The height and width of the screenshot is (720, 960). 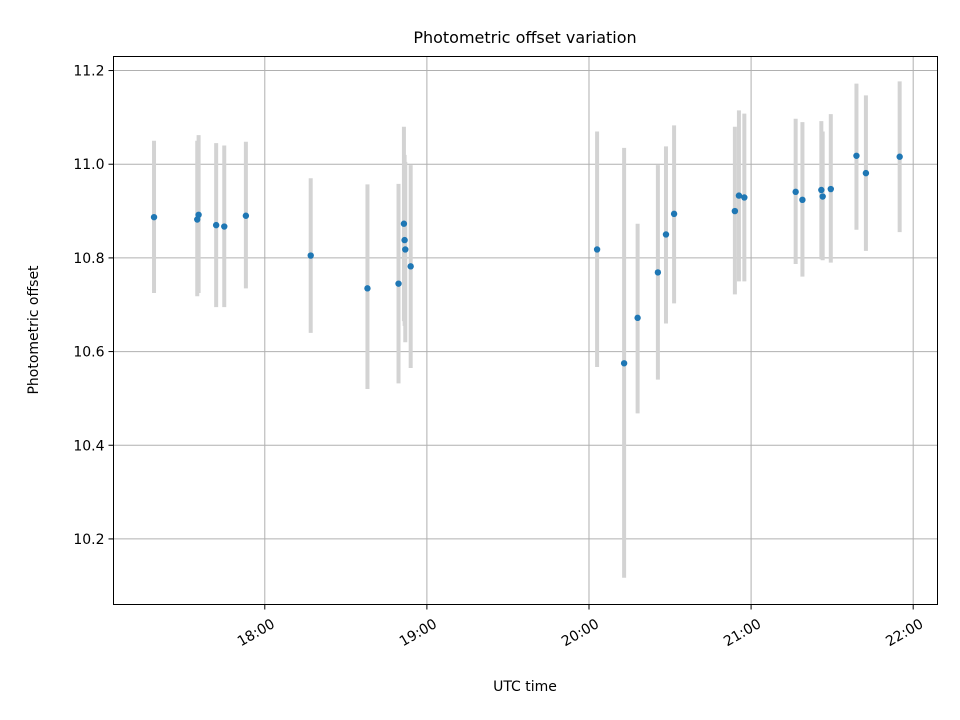 I want to click on x-tick-label: 20:00, so click(x=580, y=633).